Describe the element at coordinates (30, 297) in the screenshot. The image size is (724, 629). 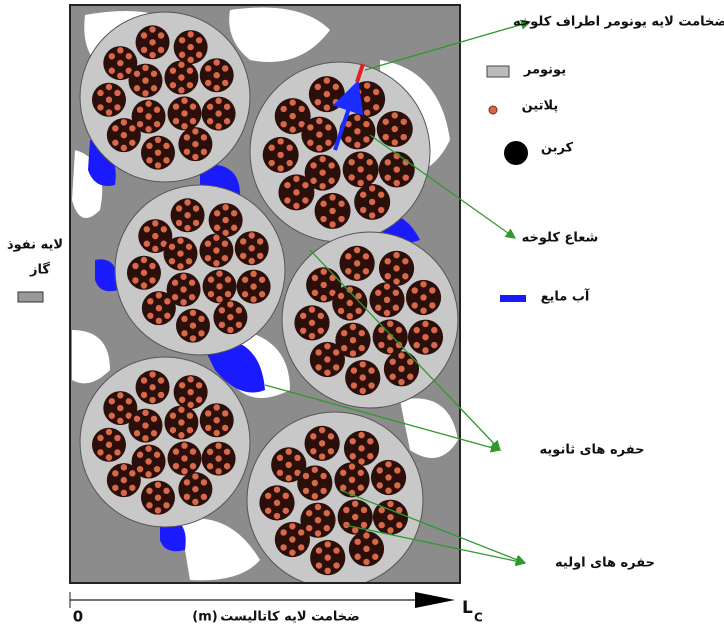
I see `gdl-swatch` at that location.